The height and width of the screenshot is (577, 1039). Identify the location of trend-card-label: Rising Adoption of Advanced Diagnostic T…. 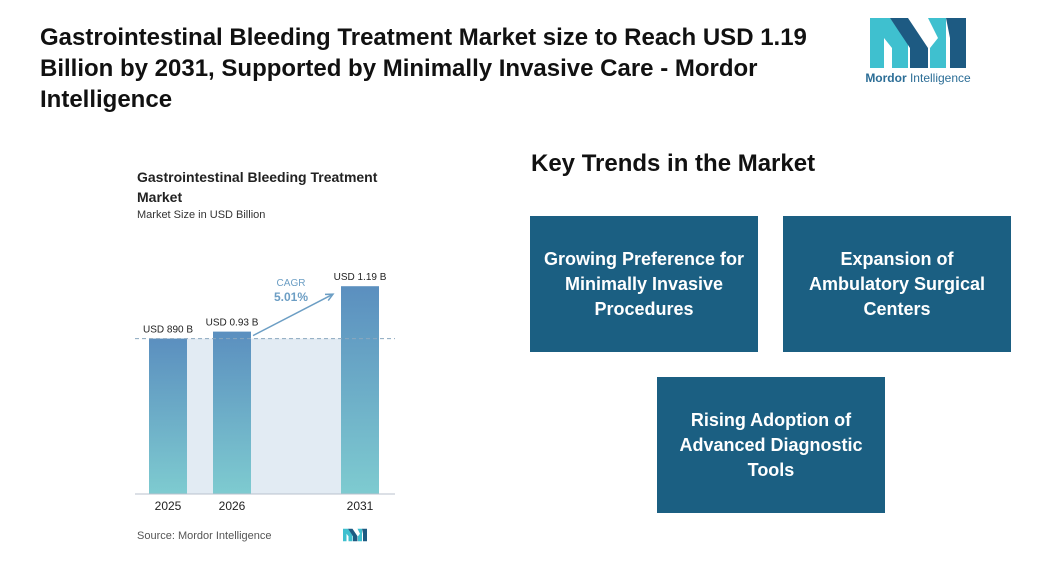
(771, 444).